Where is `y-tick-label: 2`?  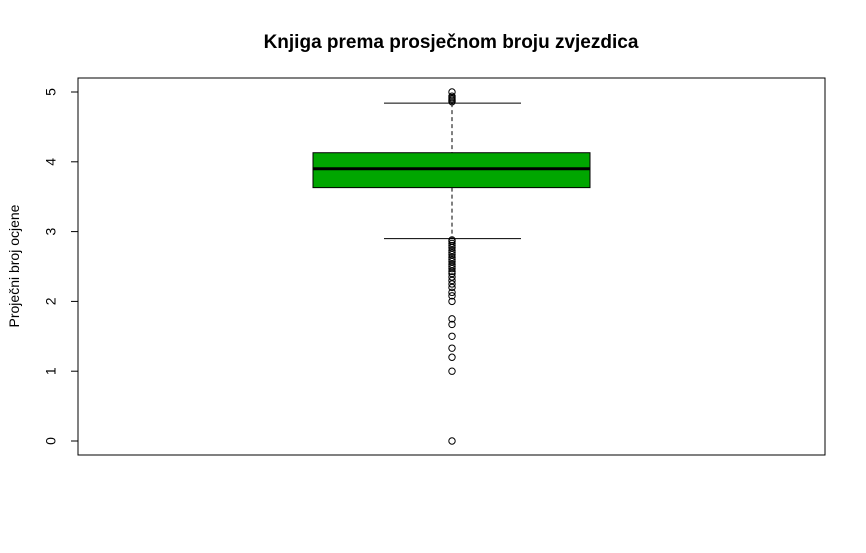 y-tick-label: 2 is located at coordinates (51, 301).